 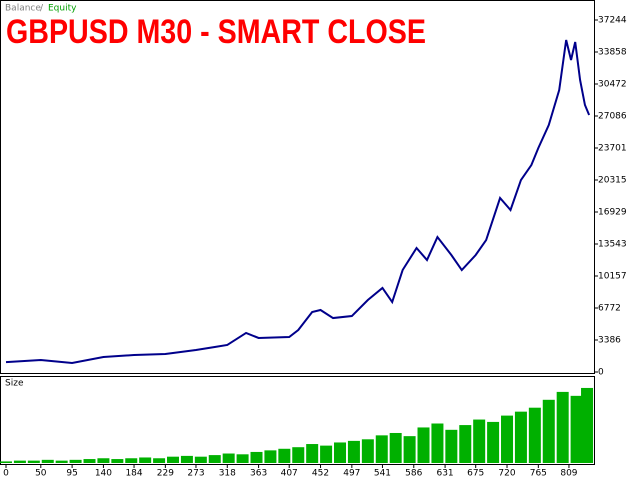 I want to click on x-tick-label: 497, so click(x=351, y=474).